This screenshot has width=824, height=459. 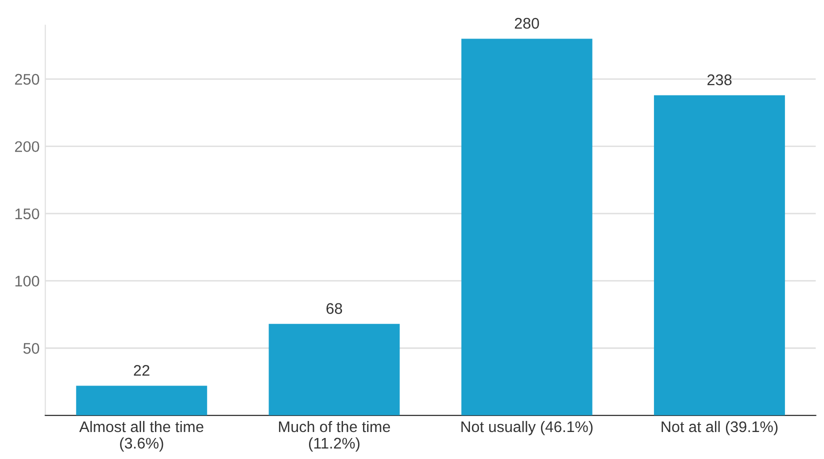 What do you see at coordinates (27, 146) in the screenshot?
I see `y-tick-label: 200` at bounding box center [27, 146].